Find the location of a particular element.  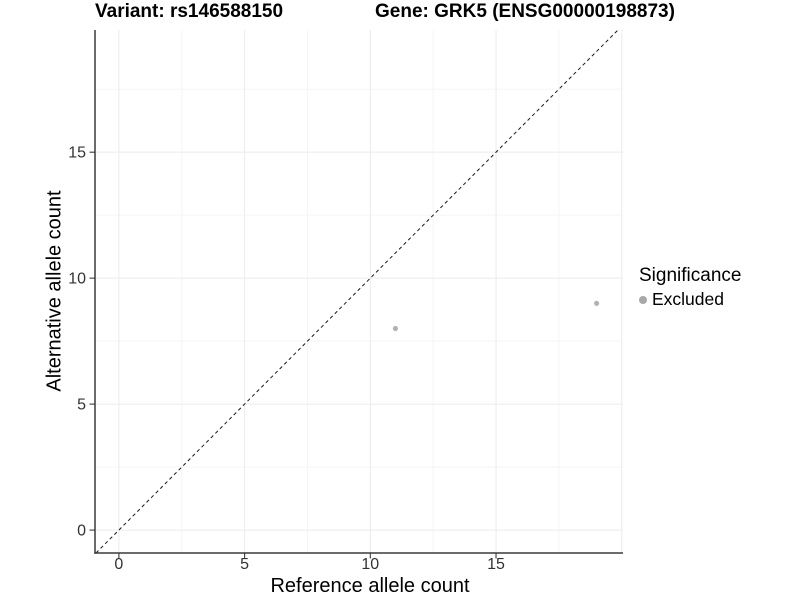

legend: Significance Excluded is located at coordinates (690, 287).